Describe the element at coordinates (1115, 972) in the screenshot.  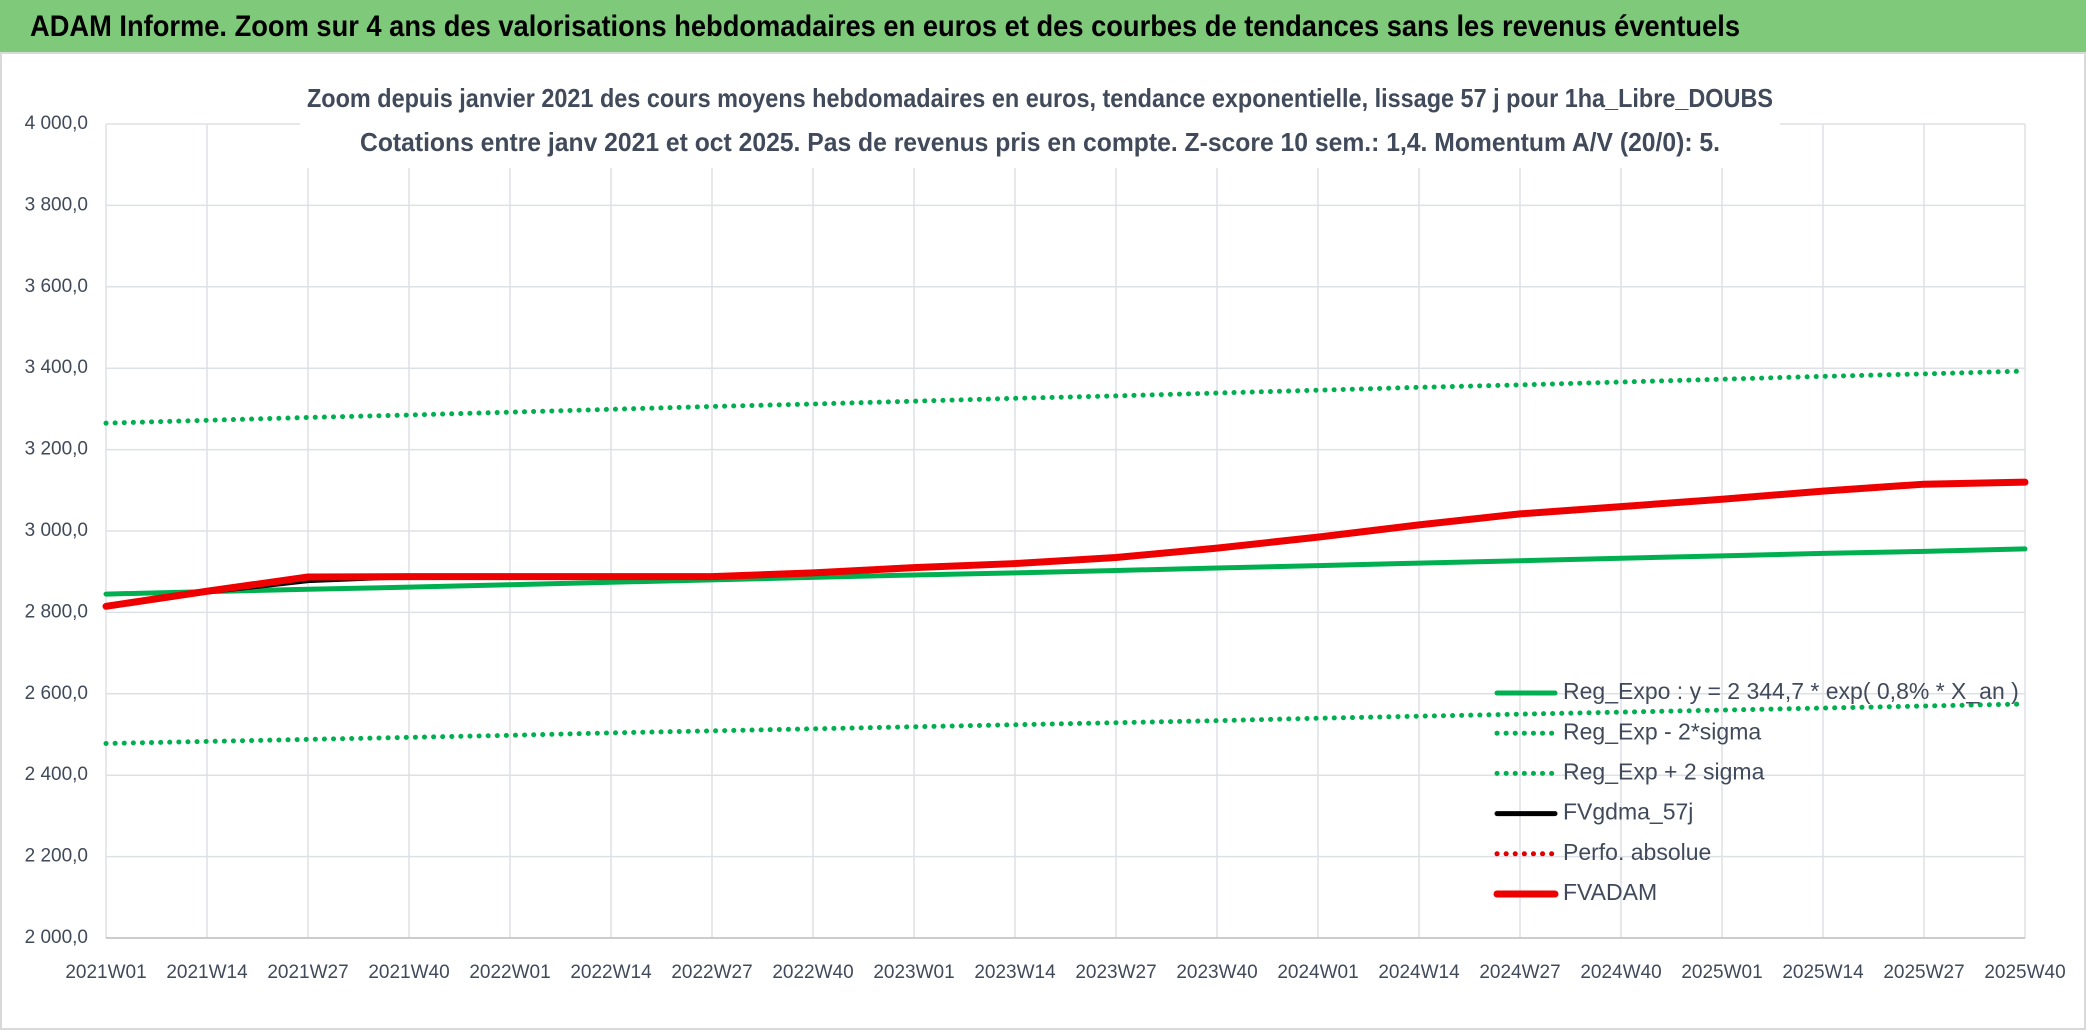
I see `x-tick-label: 2023W27` at that location.